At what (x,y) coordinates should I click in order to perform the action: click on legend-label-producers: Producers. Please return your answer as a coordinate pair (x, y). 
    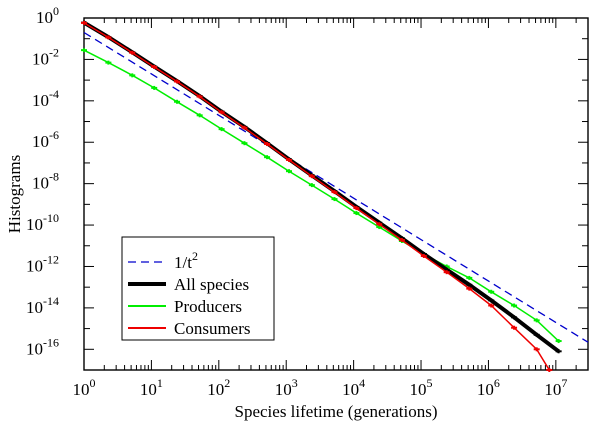
    Looking at the image, I should click on (208, 306).